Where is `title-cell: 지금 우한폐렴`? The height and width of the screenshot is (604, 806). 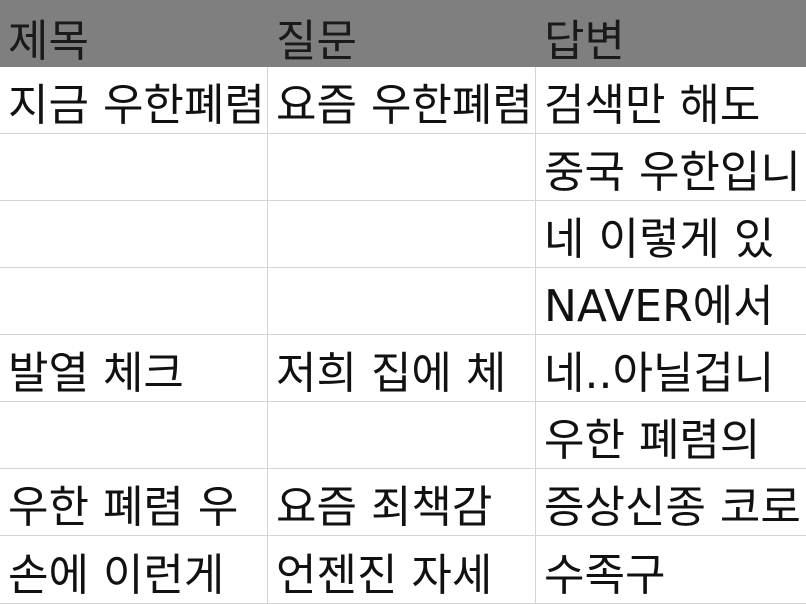 title-cell: 지금 우한폐렴 is located at coordinates (134, 100).